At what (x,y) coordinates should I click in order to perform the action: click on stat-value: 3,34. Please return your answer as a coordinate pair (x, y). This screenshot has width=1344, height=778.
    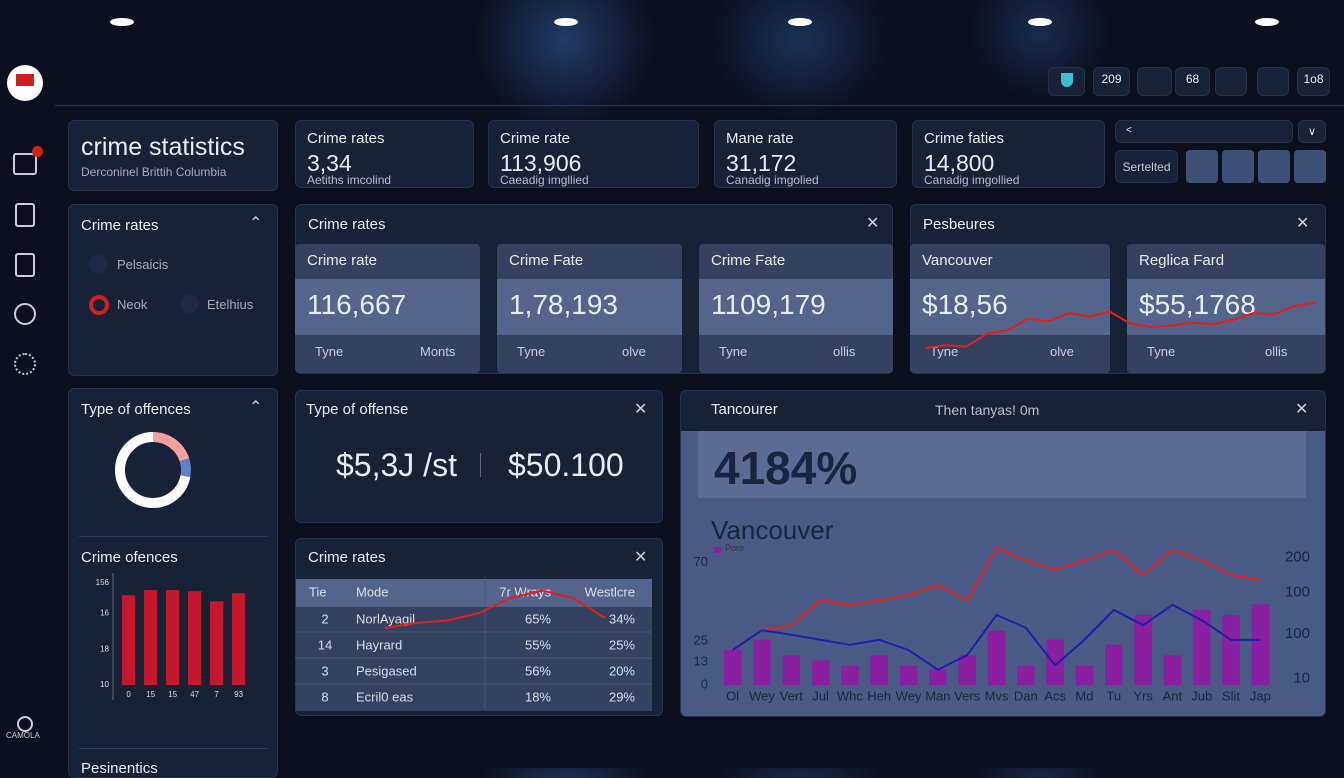
    Looking at the image, I should click on (329, 163).